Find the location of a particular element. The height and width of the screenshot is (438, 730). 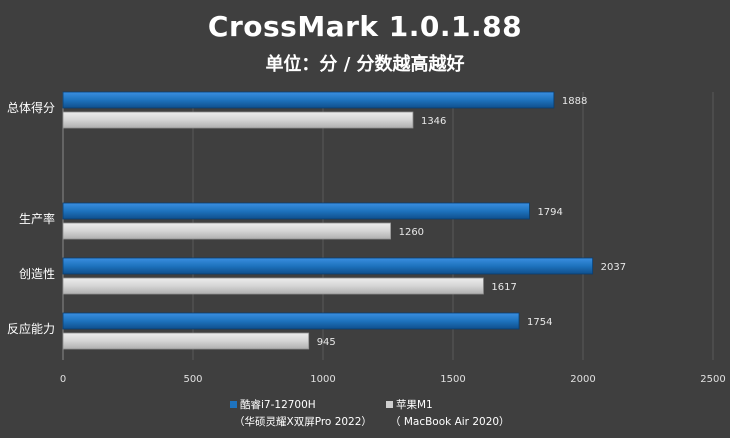

data-label-0-1: 1794 is located at coordinates (549, 212).